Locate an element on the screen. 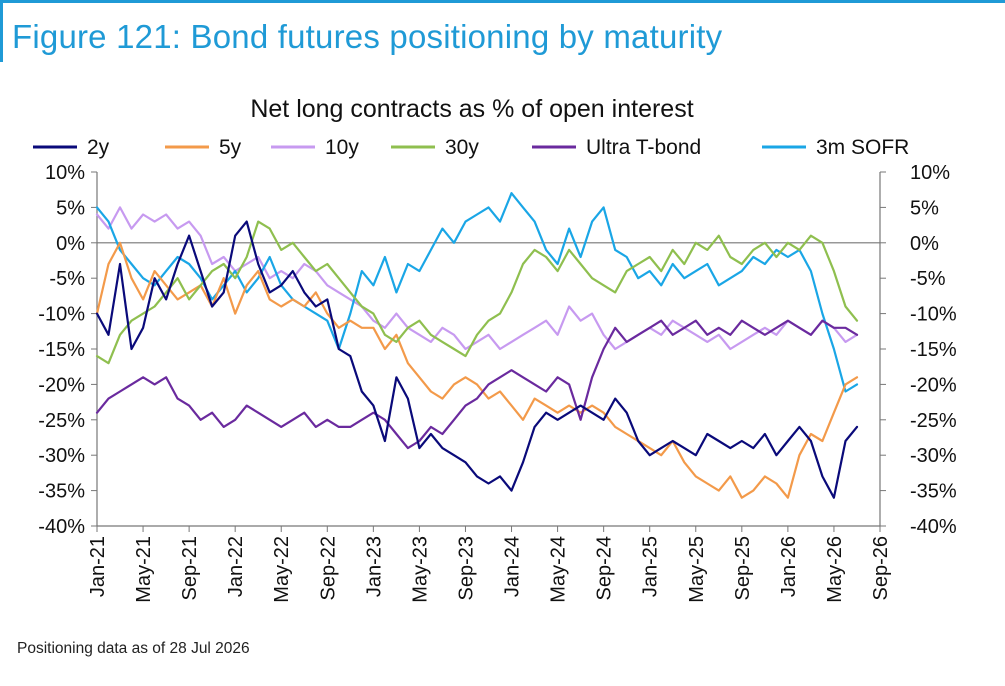 The image size is (1005, 686). y-tick-label-right: 10% is located at coordinates (930, 173).